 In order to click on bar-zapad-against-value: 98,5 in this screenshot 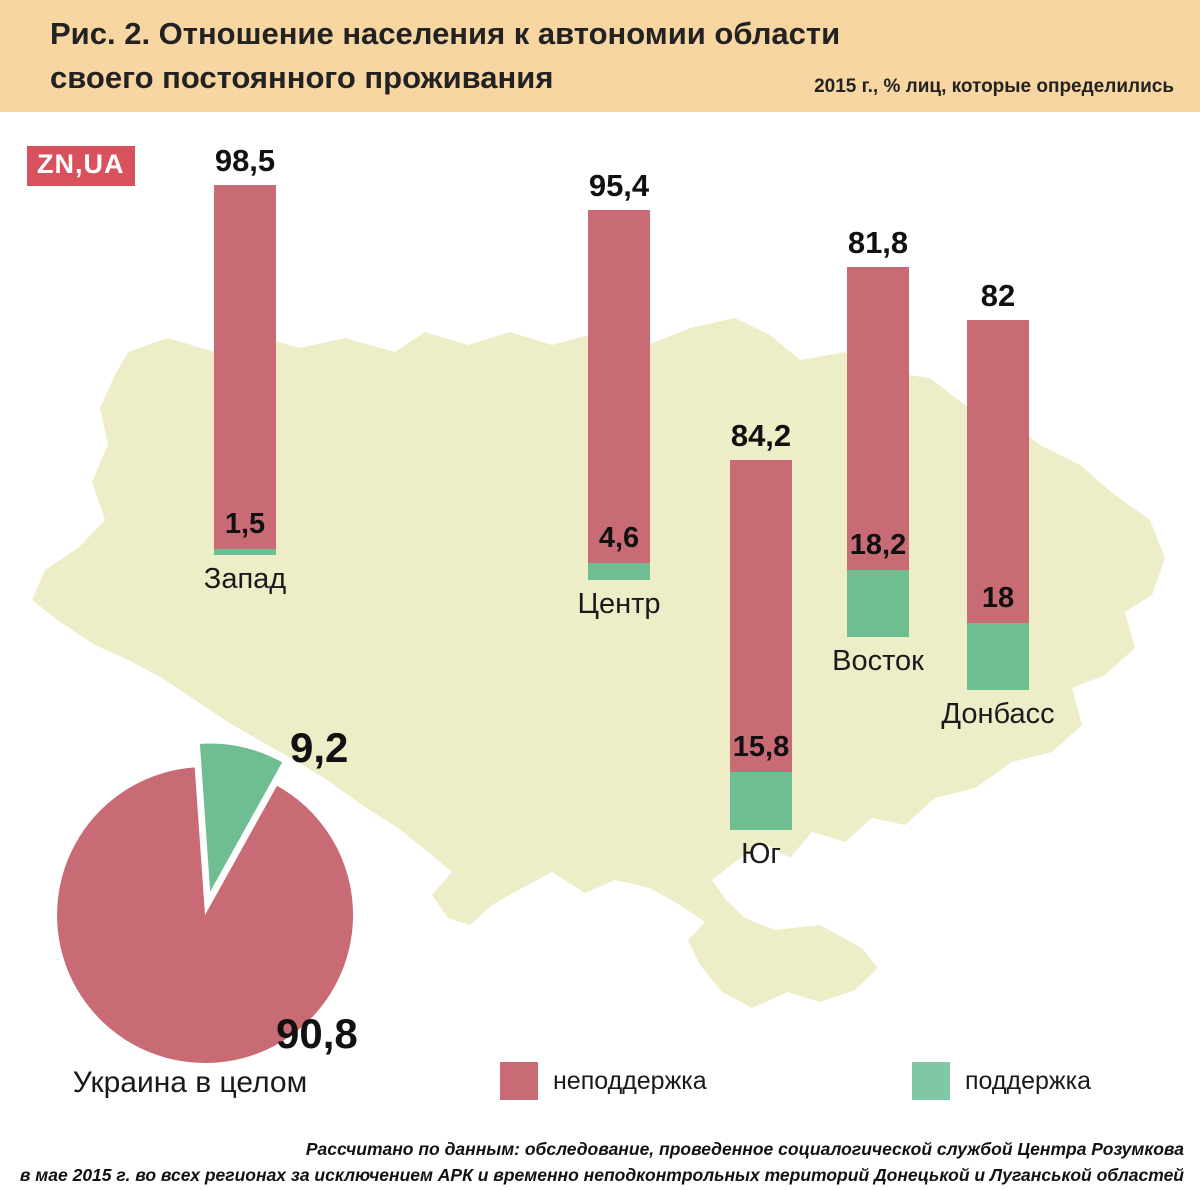, I will do `click(245, 160)`.